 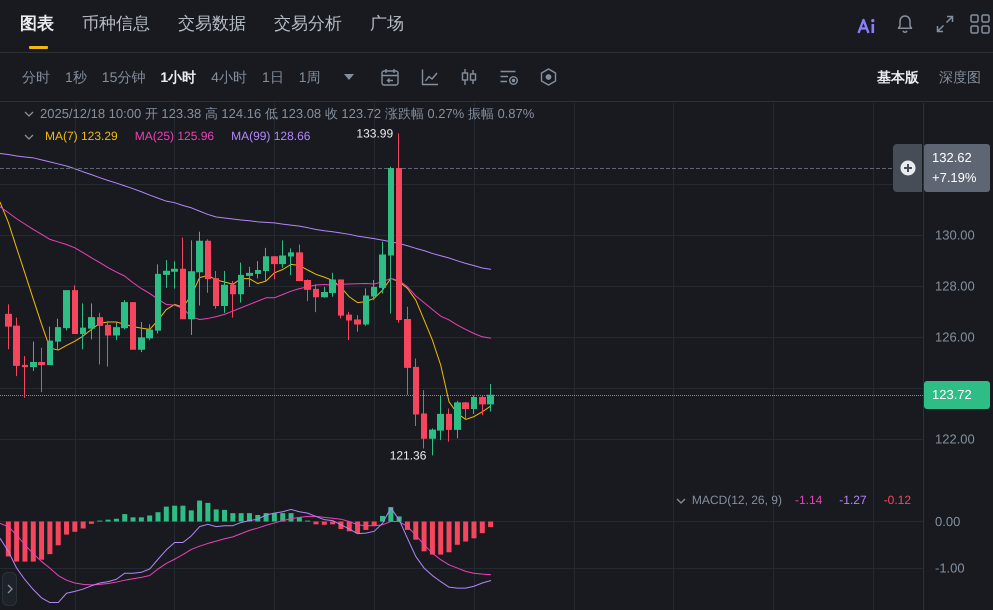 What do you see at coordinates (116, 24) in the screenshot?
I see `text: 币种信息` at bounding box center [116, 24].